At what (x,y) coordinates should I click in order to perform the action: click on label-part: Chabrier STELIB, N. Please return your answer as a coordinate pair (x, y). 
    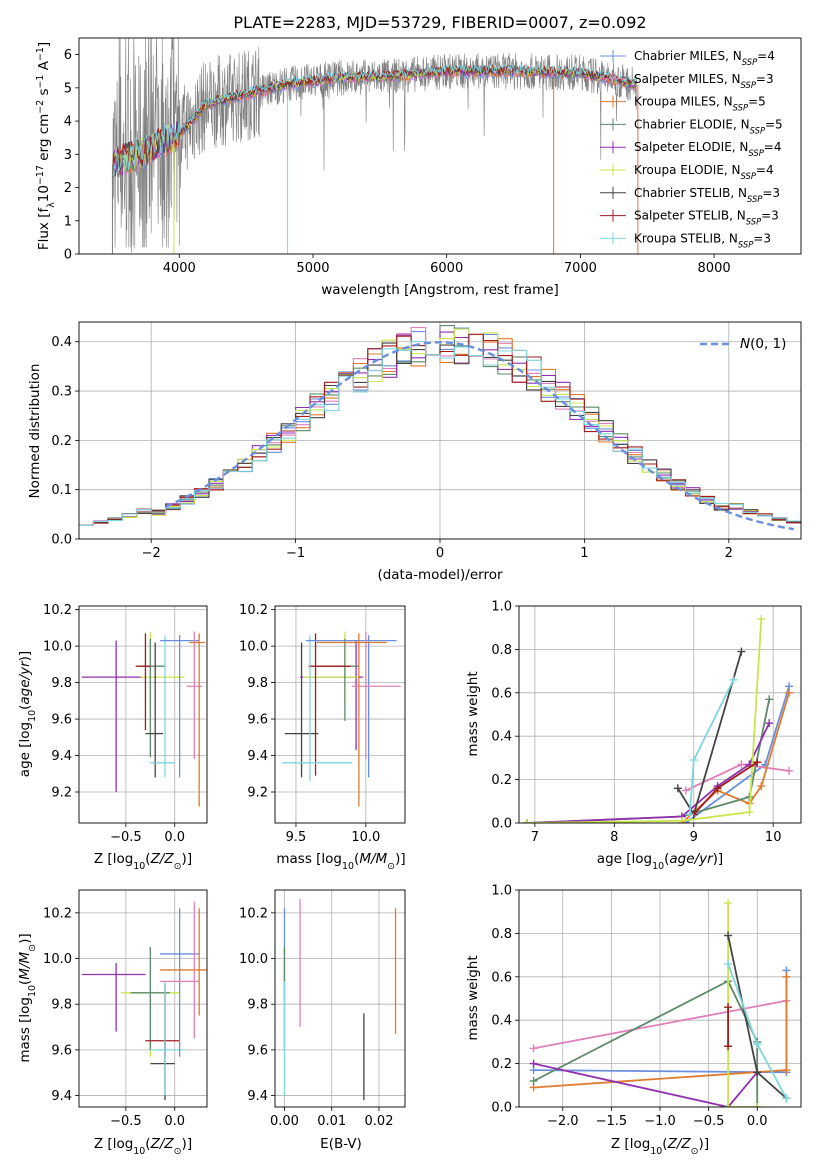
    Looking at the image, I should click on (690, 193).